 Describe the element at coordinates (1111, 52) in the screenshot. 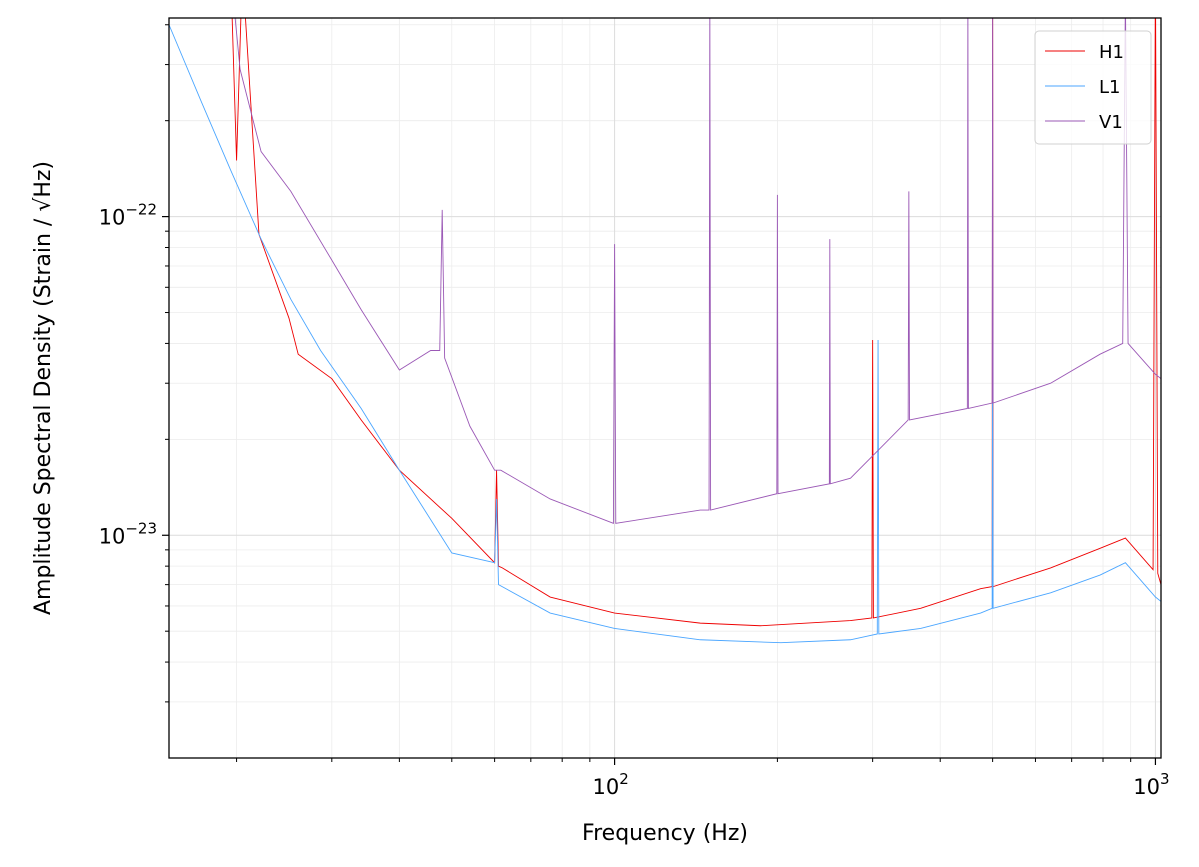

I see `legend-label: H1` at that location.